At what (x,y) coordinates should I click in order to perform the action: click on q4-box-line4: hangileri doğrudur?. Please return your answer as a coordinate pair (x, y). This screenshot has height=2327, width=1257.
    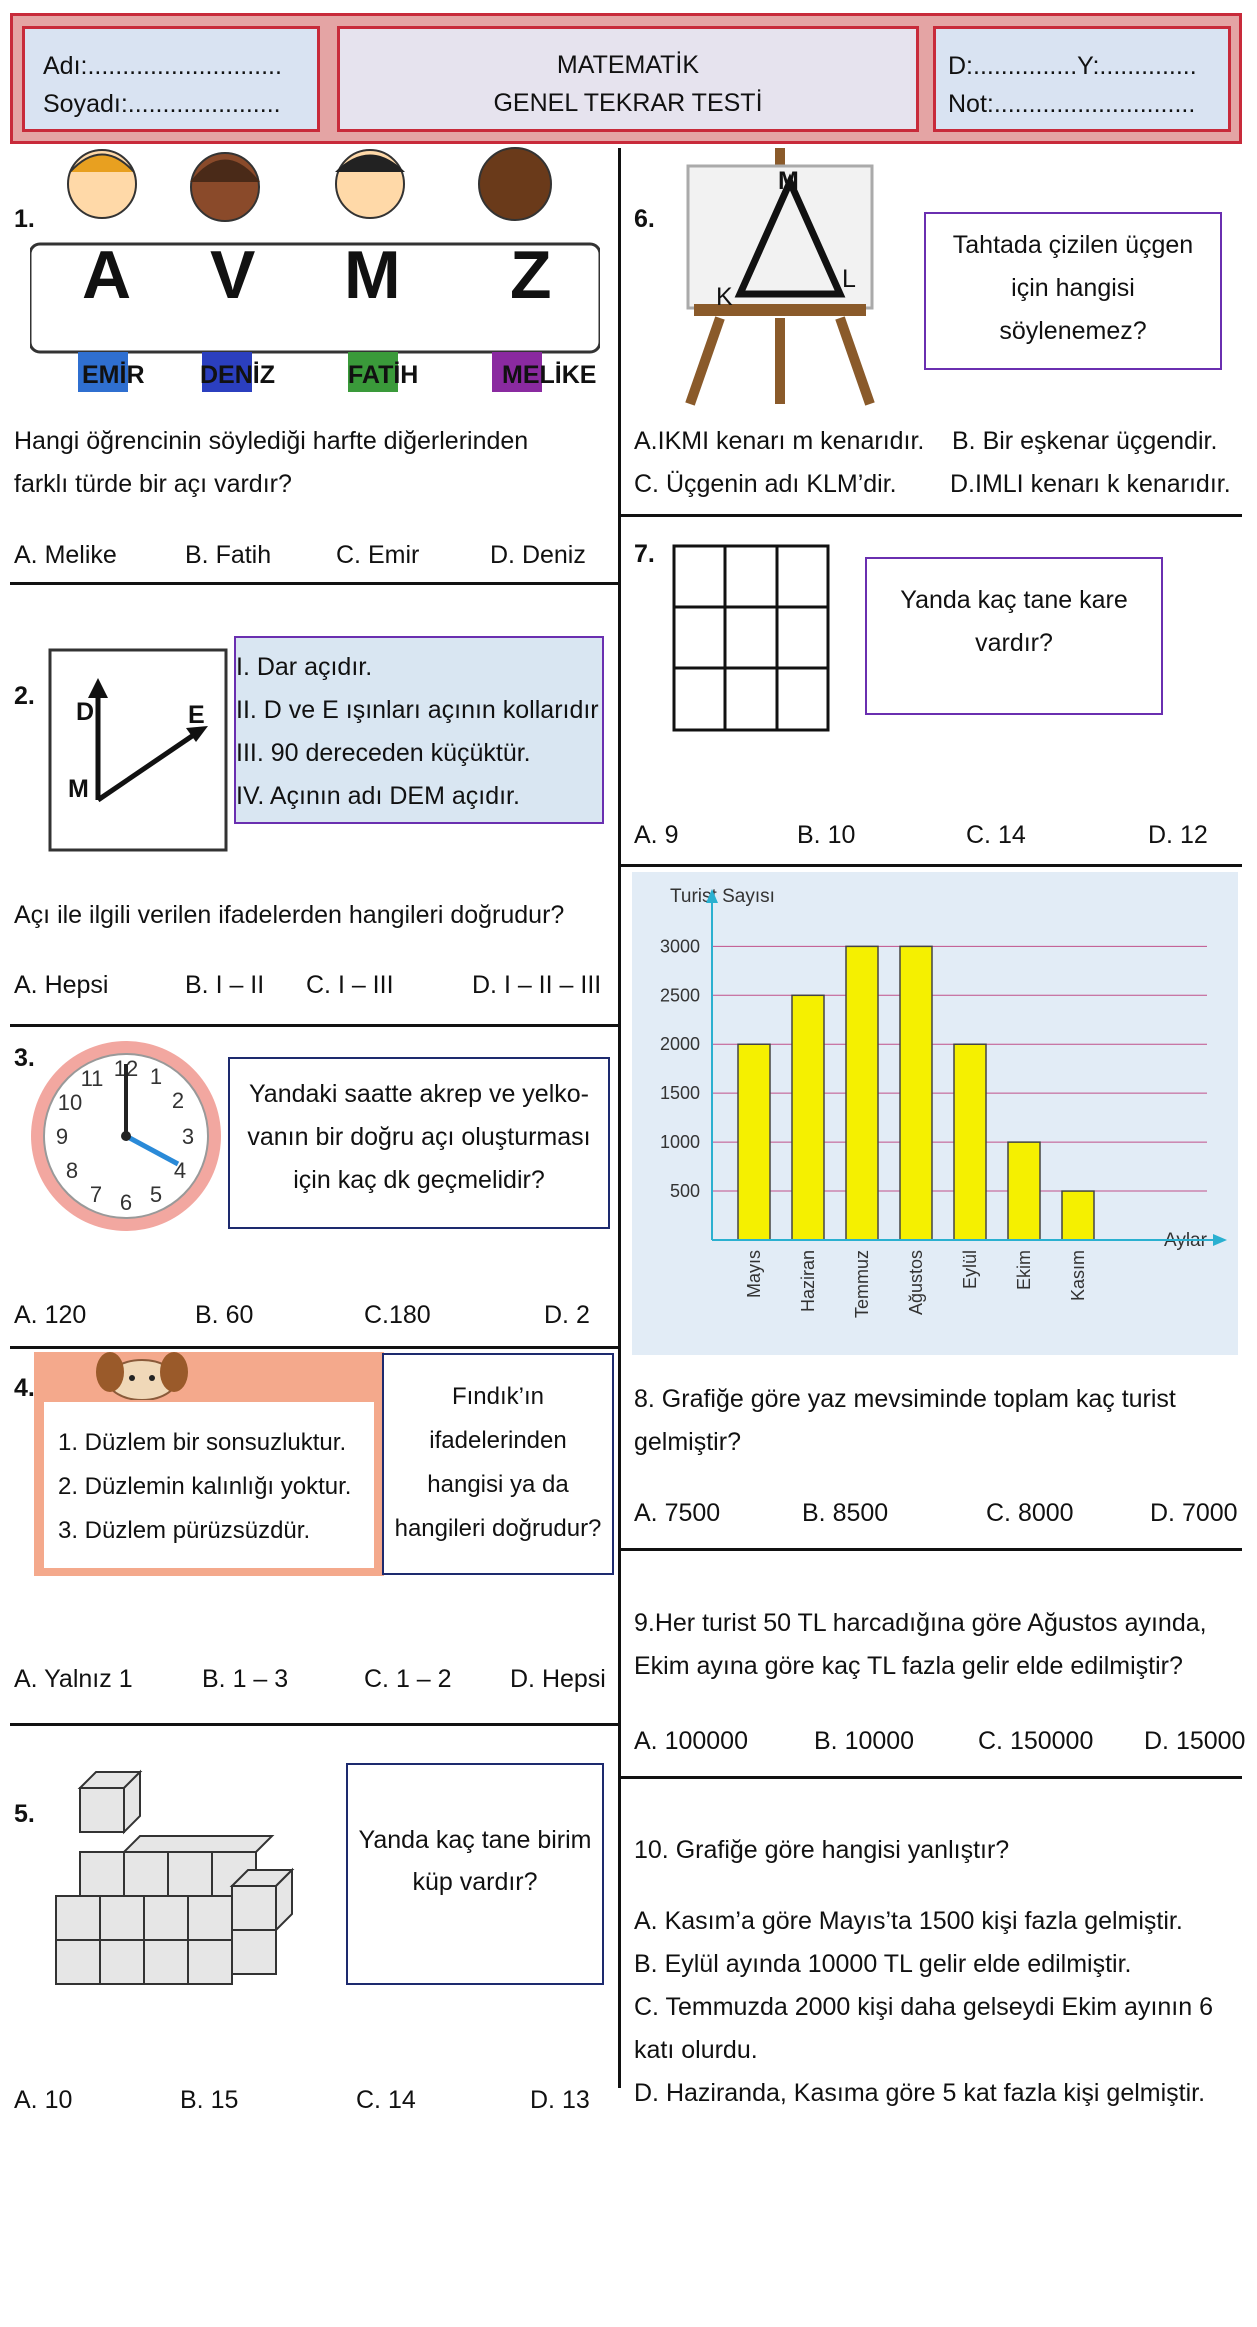
    Looking at the image, I should click on (498, 1528).